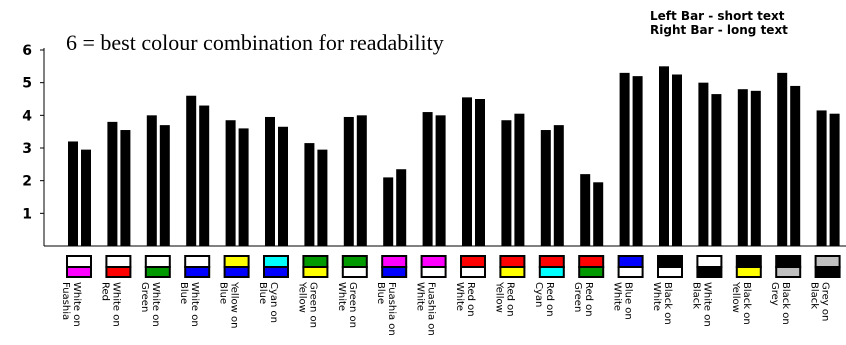  What do you see at coordinates (234, 304) in the screenshot?
I see `category-label-text: Yellow on` at bounding box center [234, 304].